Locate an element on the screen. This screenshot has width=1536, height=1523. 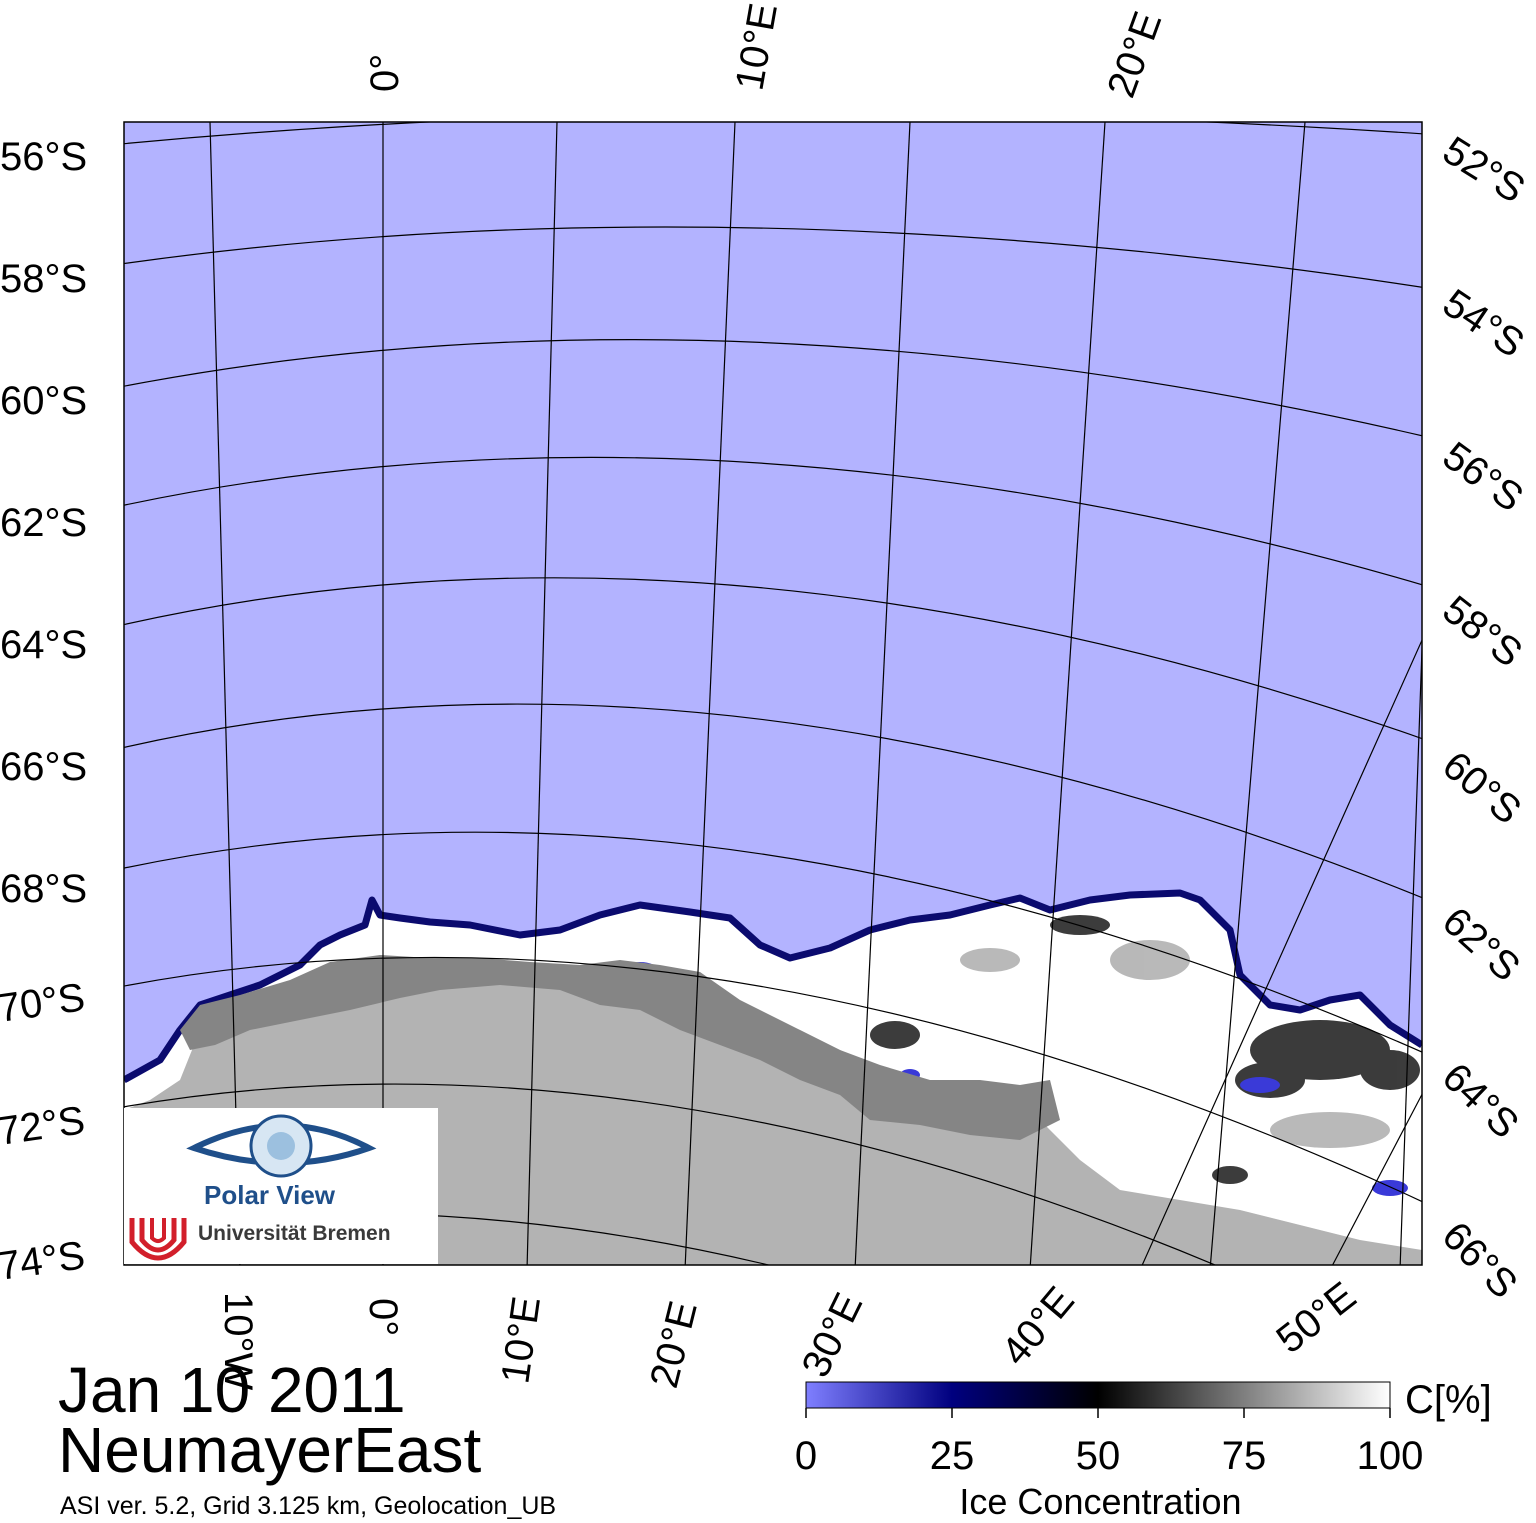
lat-label: 54°S is located at coordinates (1483, 323).